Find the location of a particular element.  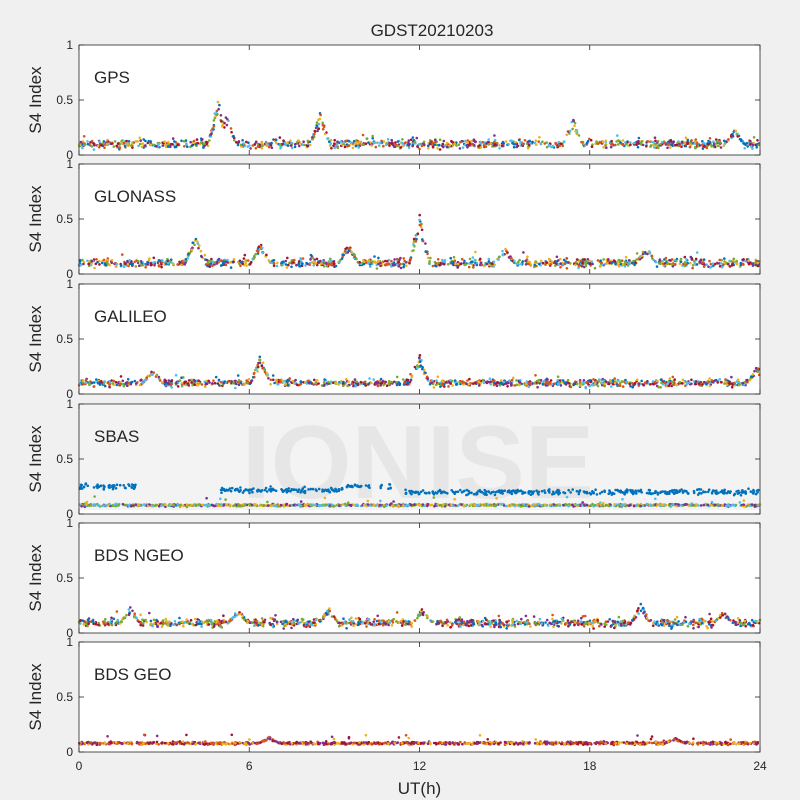

data-points is located at coordinates (419, 241).